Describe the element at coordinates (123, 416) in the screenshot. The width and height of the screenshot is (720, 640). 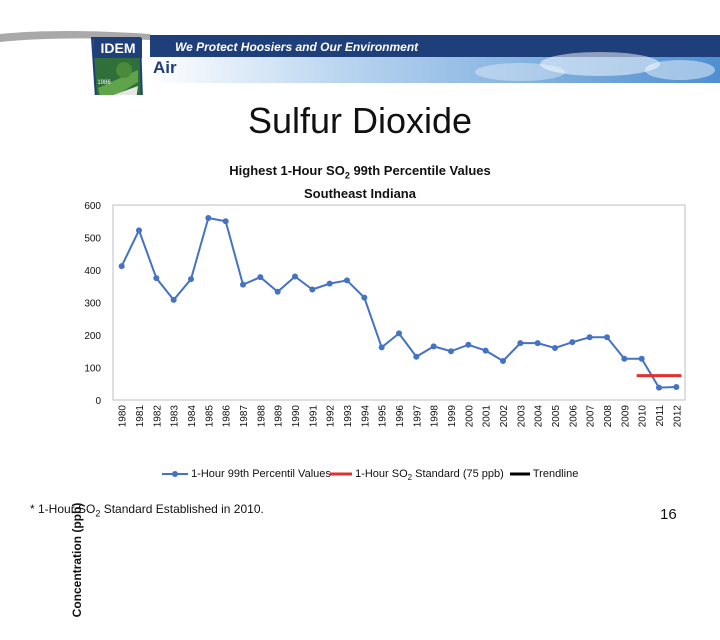
I see `x-tick-label: 1980` at that location.